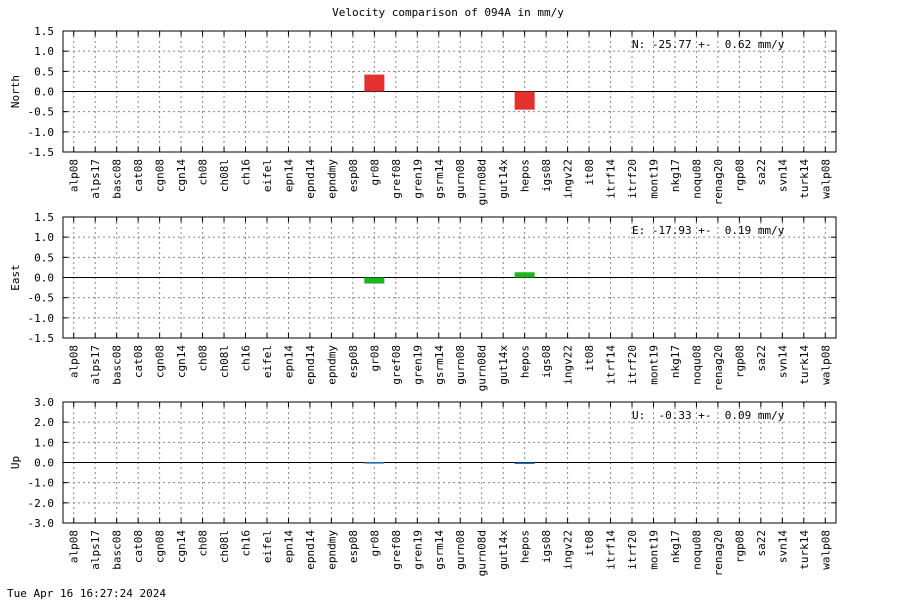 The height and width of the screenshot is (600, 900). What do you see at coordinates (448, 12) in the screenshot?
I see `chart-title: Velocity comparison of 094A in mm/y` at bounding box center [448, 12].